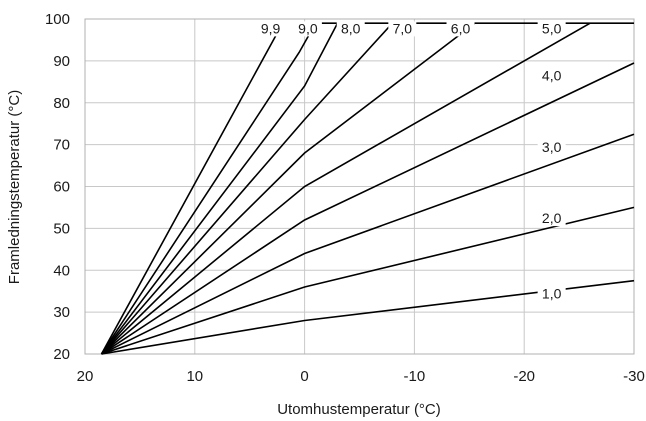 This screenshot has height=421, width=646. Describe the element at coordinates (634, 376) in the screenshot. I see `x-tick-label: -30` at that location.